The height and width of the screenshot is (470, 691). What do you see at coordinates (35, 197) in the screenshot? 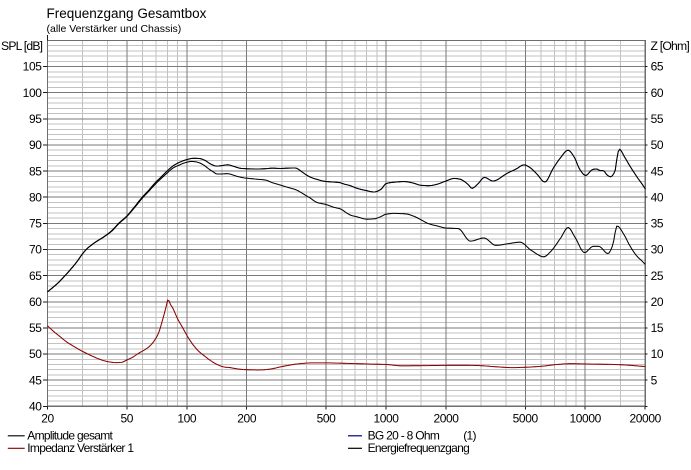
I see `svg-text: 80` at bounding box center [35, 197].